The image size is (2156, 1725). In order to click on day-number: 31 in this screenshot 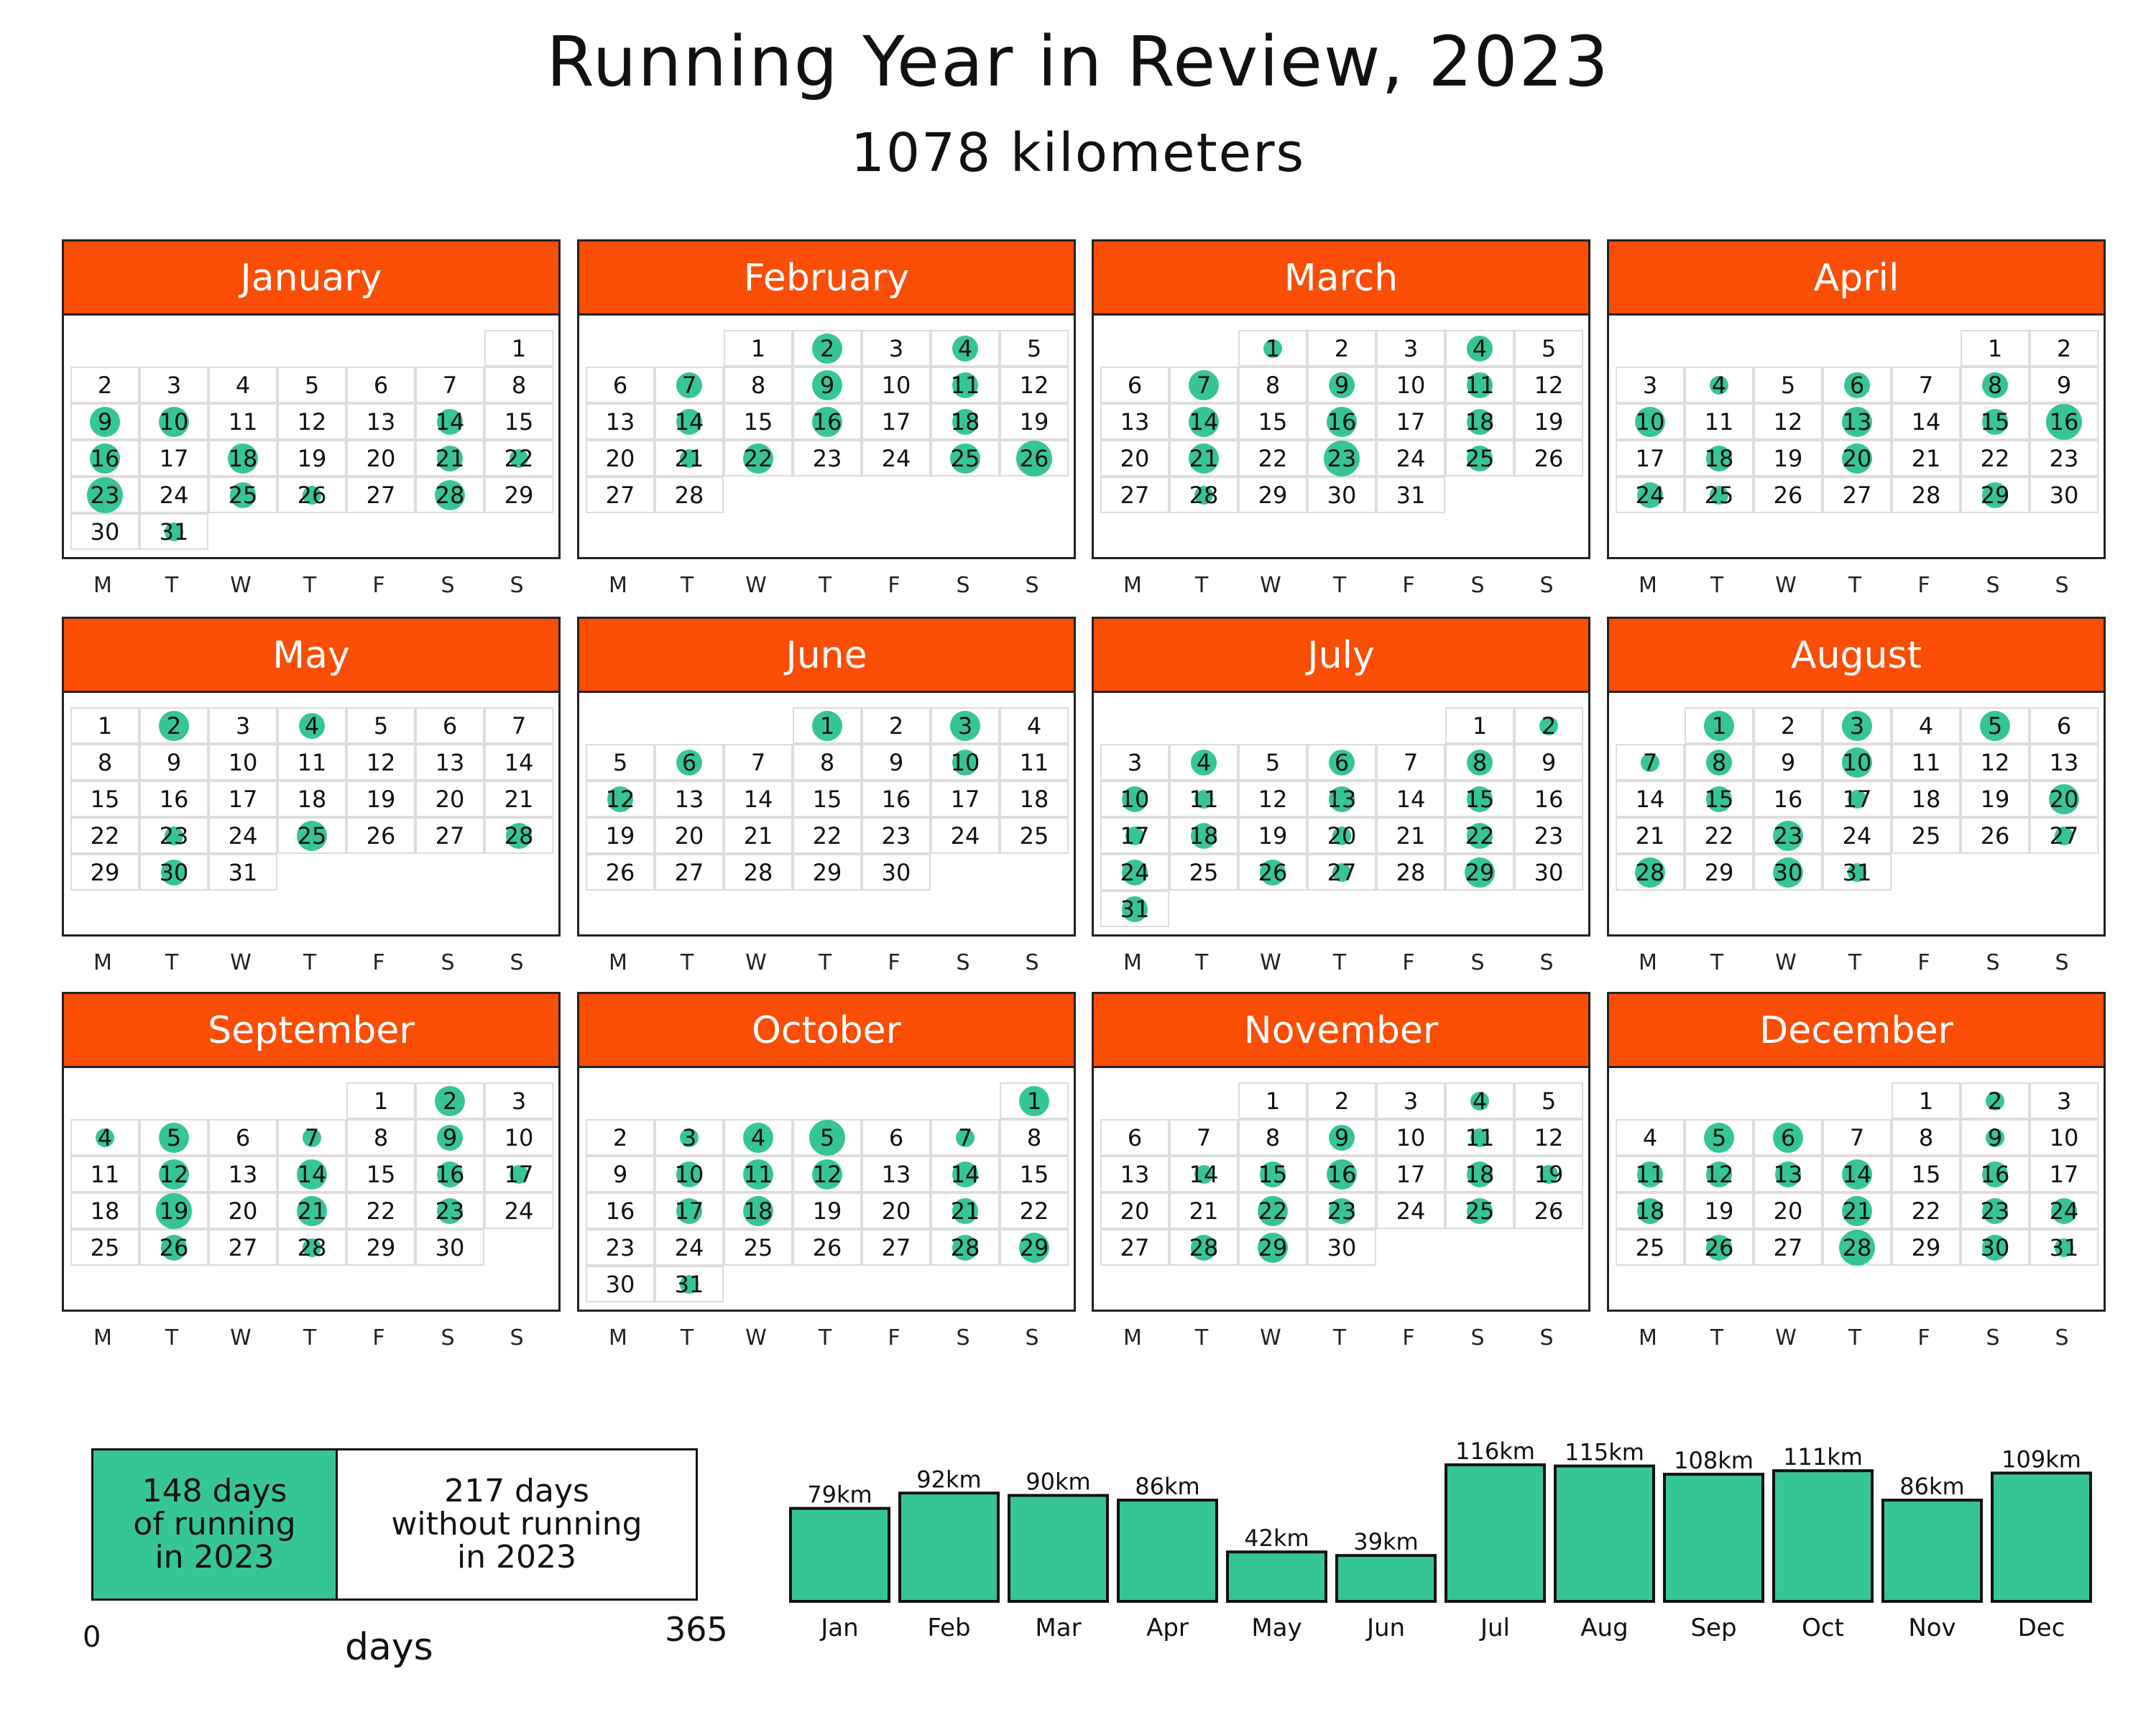, I will do `click(1411, 495)`.